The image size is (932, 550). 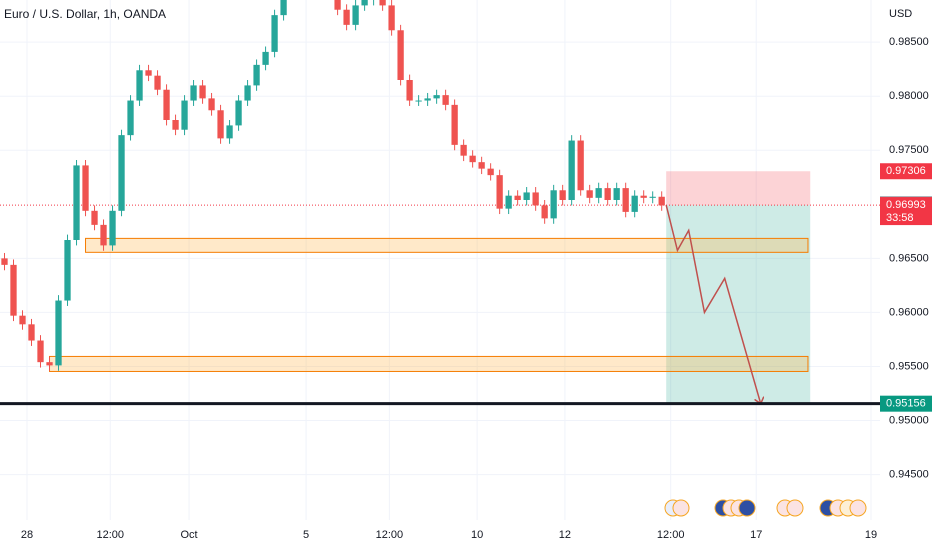 I want to click on y-tick-label: 0.98000, so click(x=909, y=96).